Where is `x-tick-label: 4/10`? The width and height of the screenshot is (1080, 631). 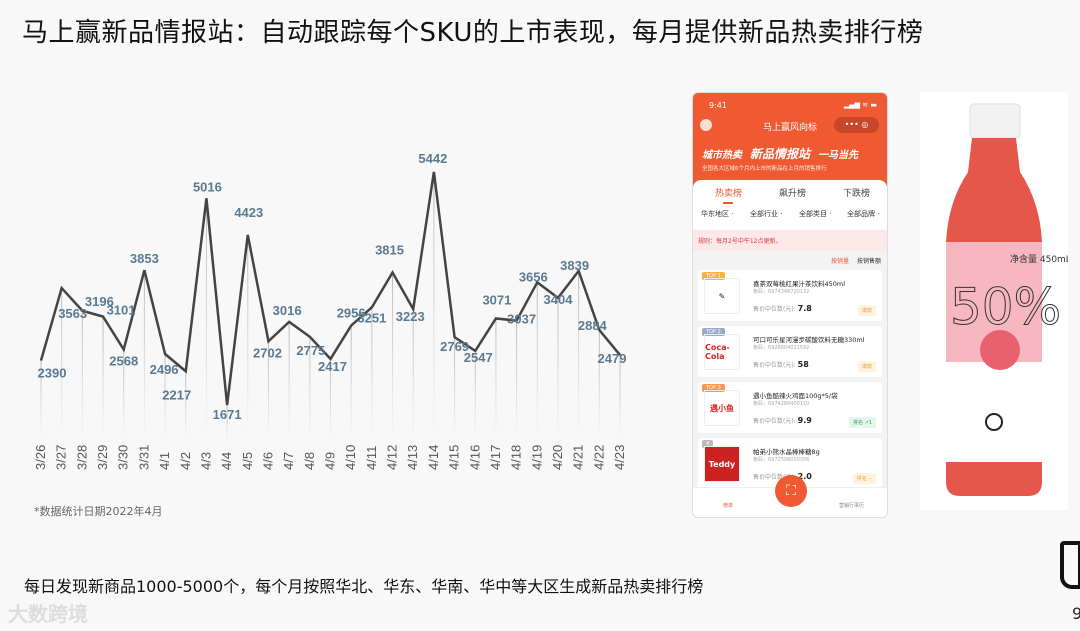 x-tick-label: 4/10 is located at coordinates (350, 457).